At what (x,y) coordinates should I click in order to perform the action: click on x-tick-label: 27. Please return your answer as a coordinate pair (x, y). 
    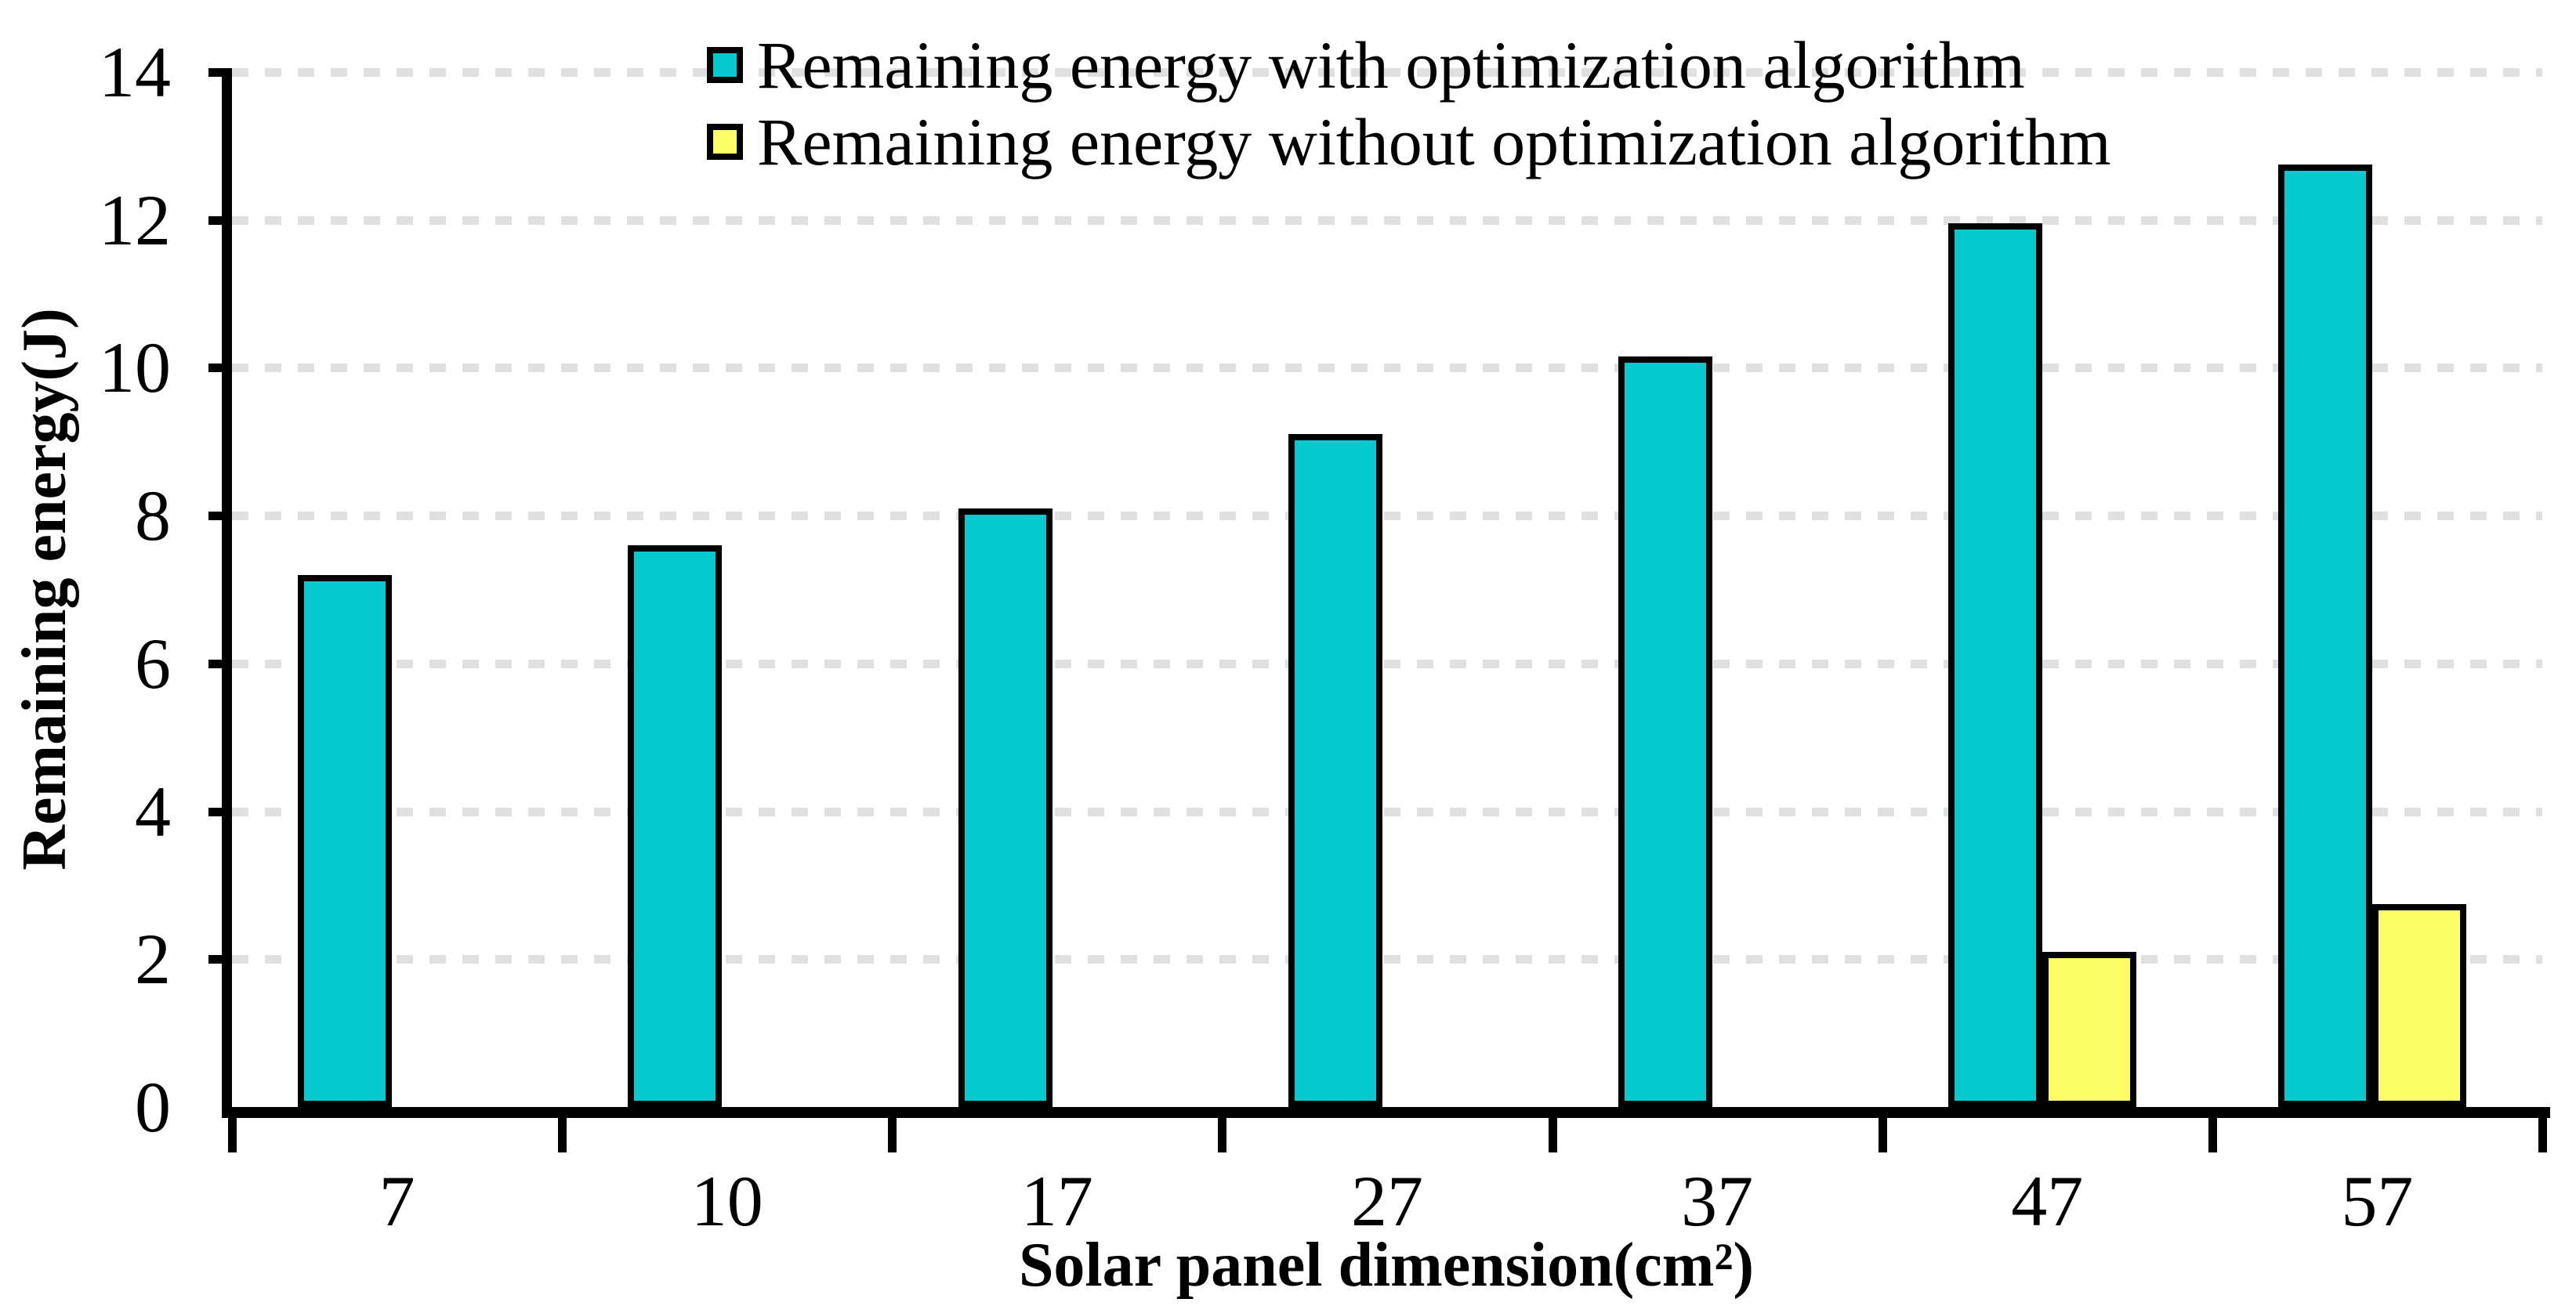
    Looking at the image, I should click on (1386, 1201).